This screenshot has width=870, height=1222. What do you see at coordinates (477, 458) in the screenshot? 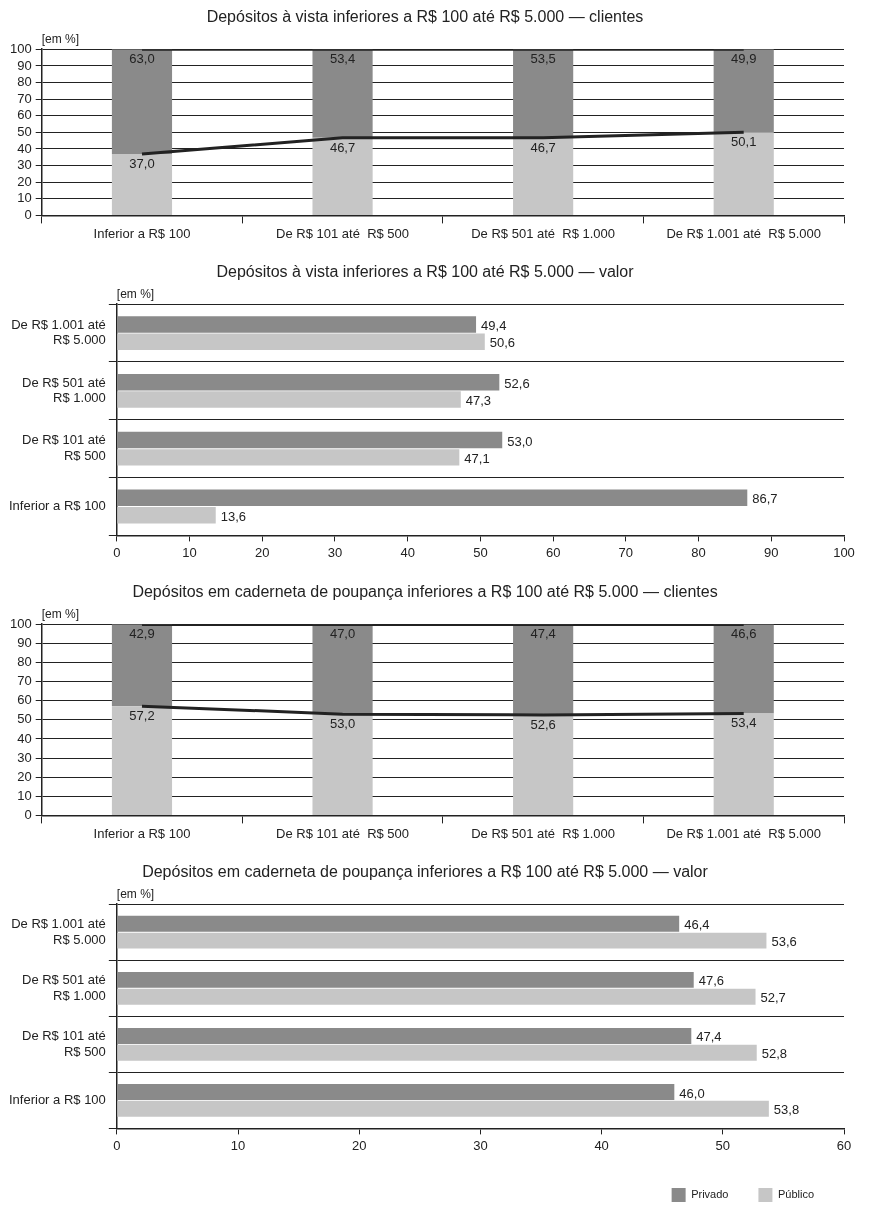
I see `data-label: 47,1` at bounding box center [477, 458].